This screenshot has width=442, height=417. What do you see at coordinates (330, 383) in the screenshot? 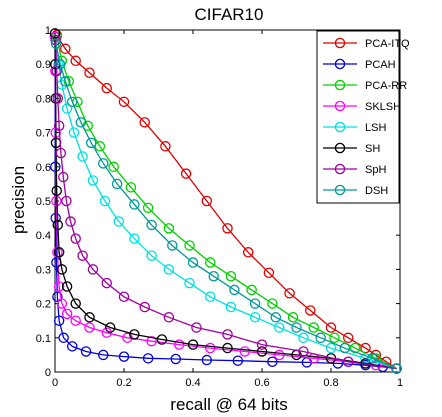
I see `x-tick-label: 0.8` at bounding box center [330, 383].